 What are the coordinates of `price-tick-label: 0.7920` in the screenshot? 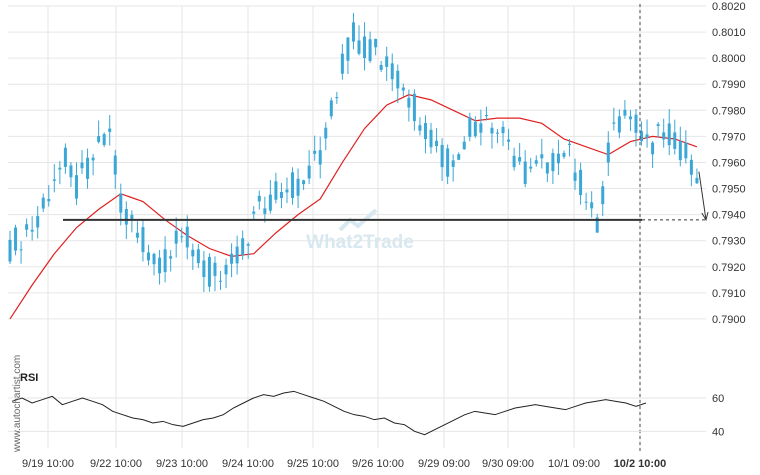 It's located at (729, 268).